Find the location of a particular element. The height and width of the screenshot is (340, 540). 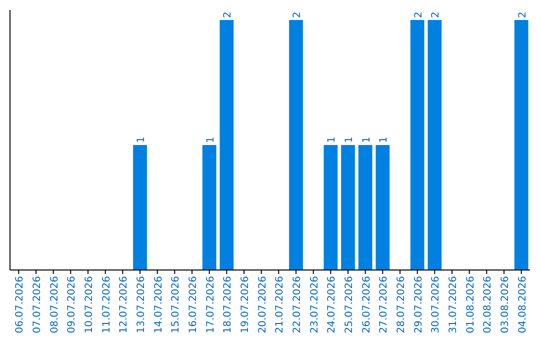

x-tick-label: 12.07.2026 is located at coordinates (124, 305).